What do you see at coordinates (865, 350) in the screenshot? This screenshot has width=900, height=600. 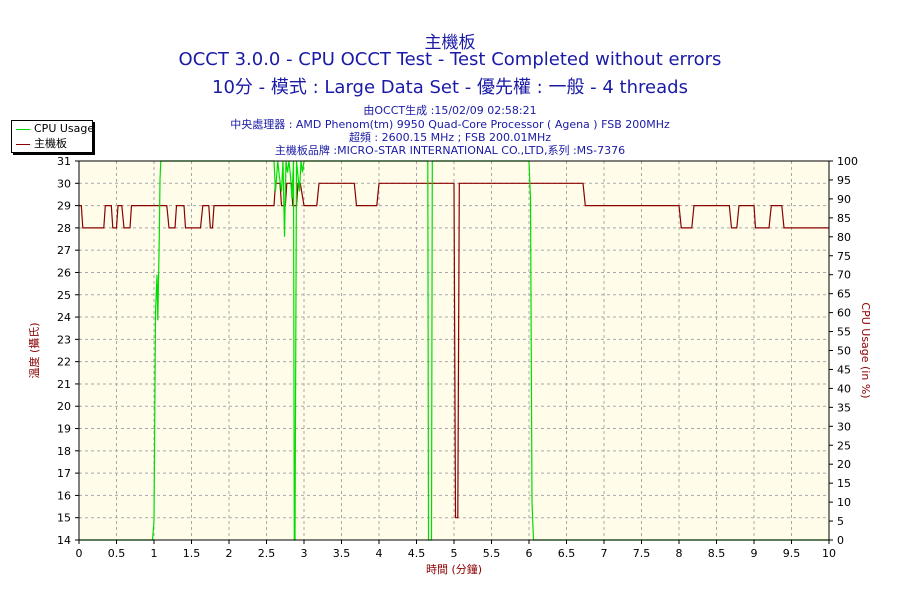 I see `y-right-axis-title: CPU Usage (in %)` at bounding box center [865, 350].